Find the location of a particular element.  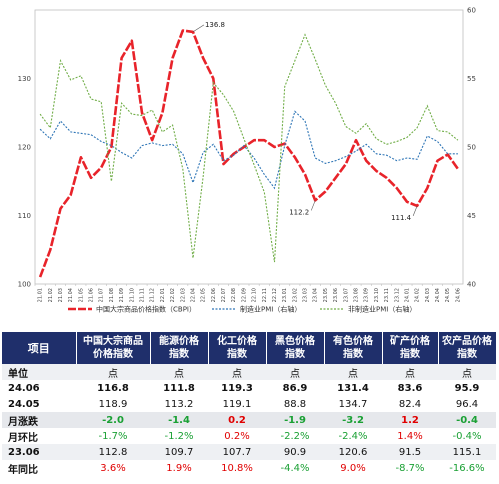

table-cell: -2.2% is located at coordinates (295, 436).